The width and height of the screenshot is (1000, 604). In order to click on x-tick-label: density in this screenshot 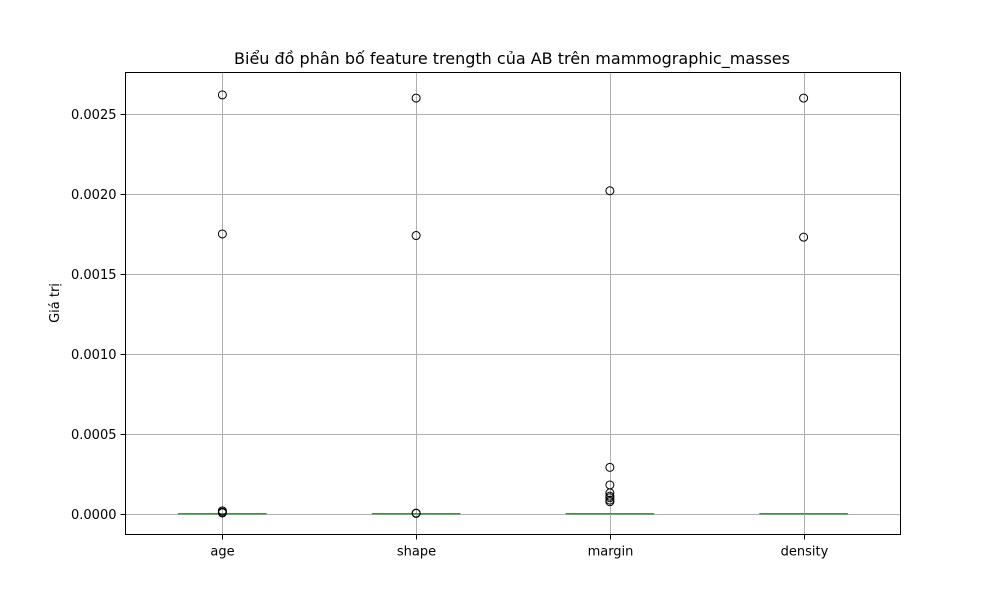, I will do `click(805, 552)`.